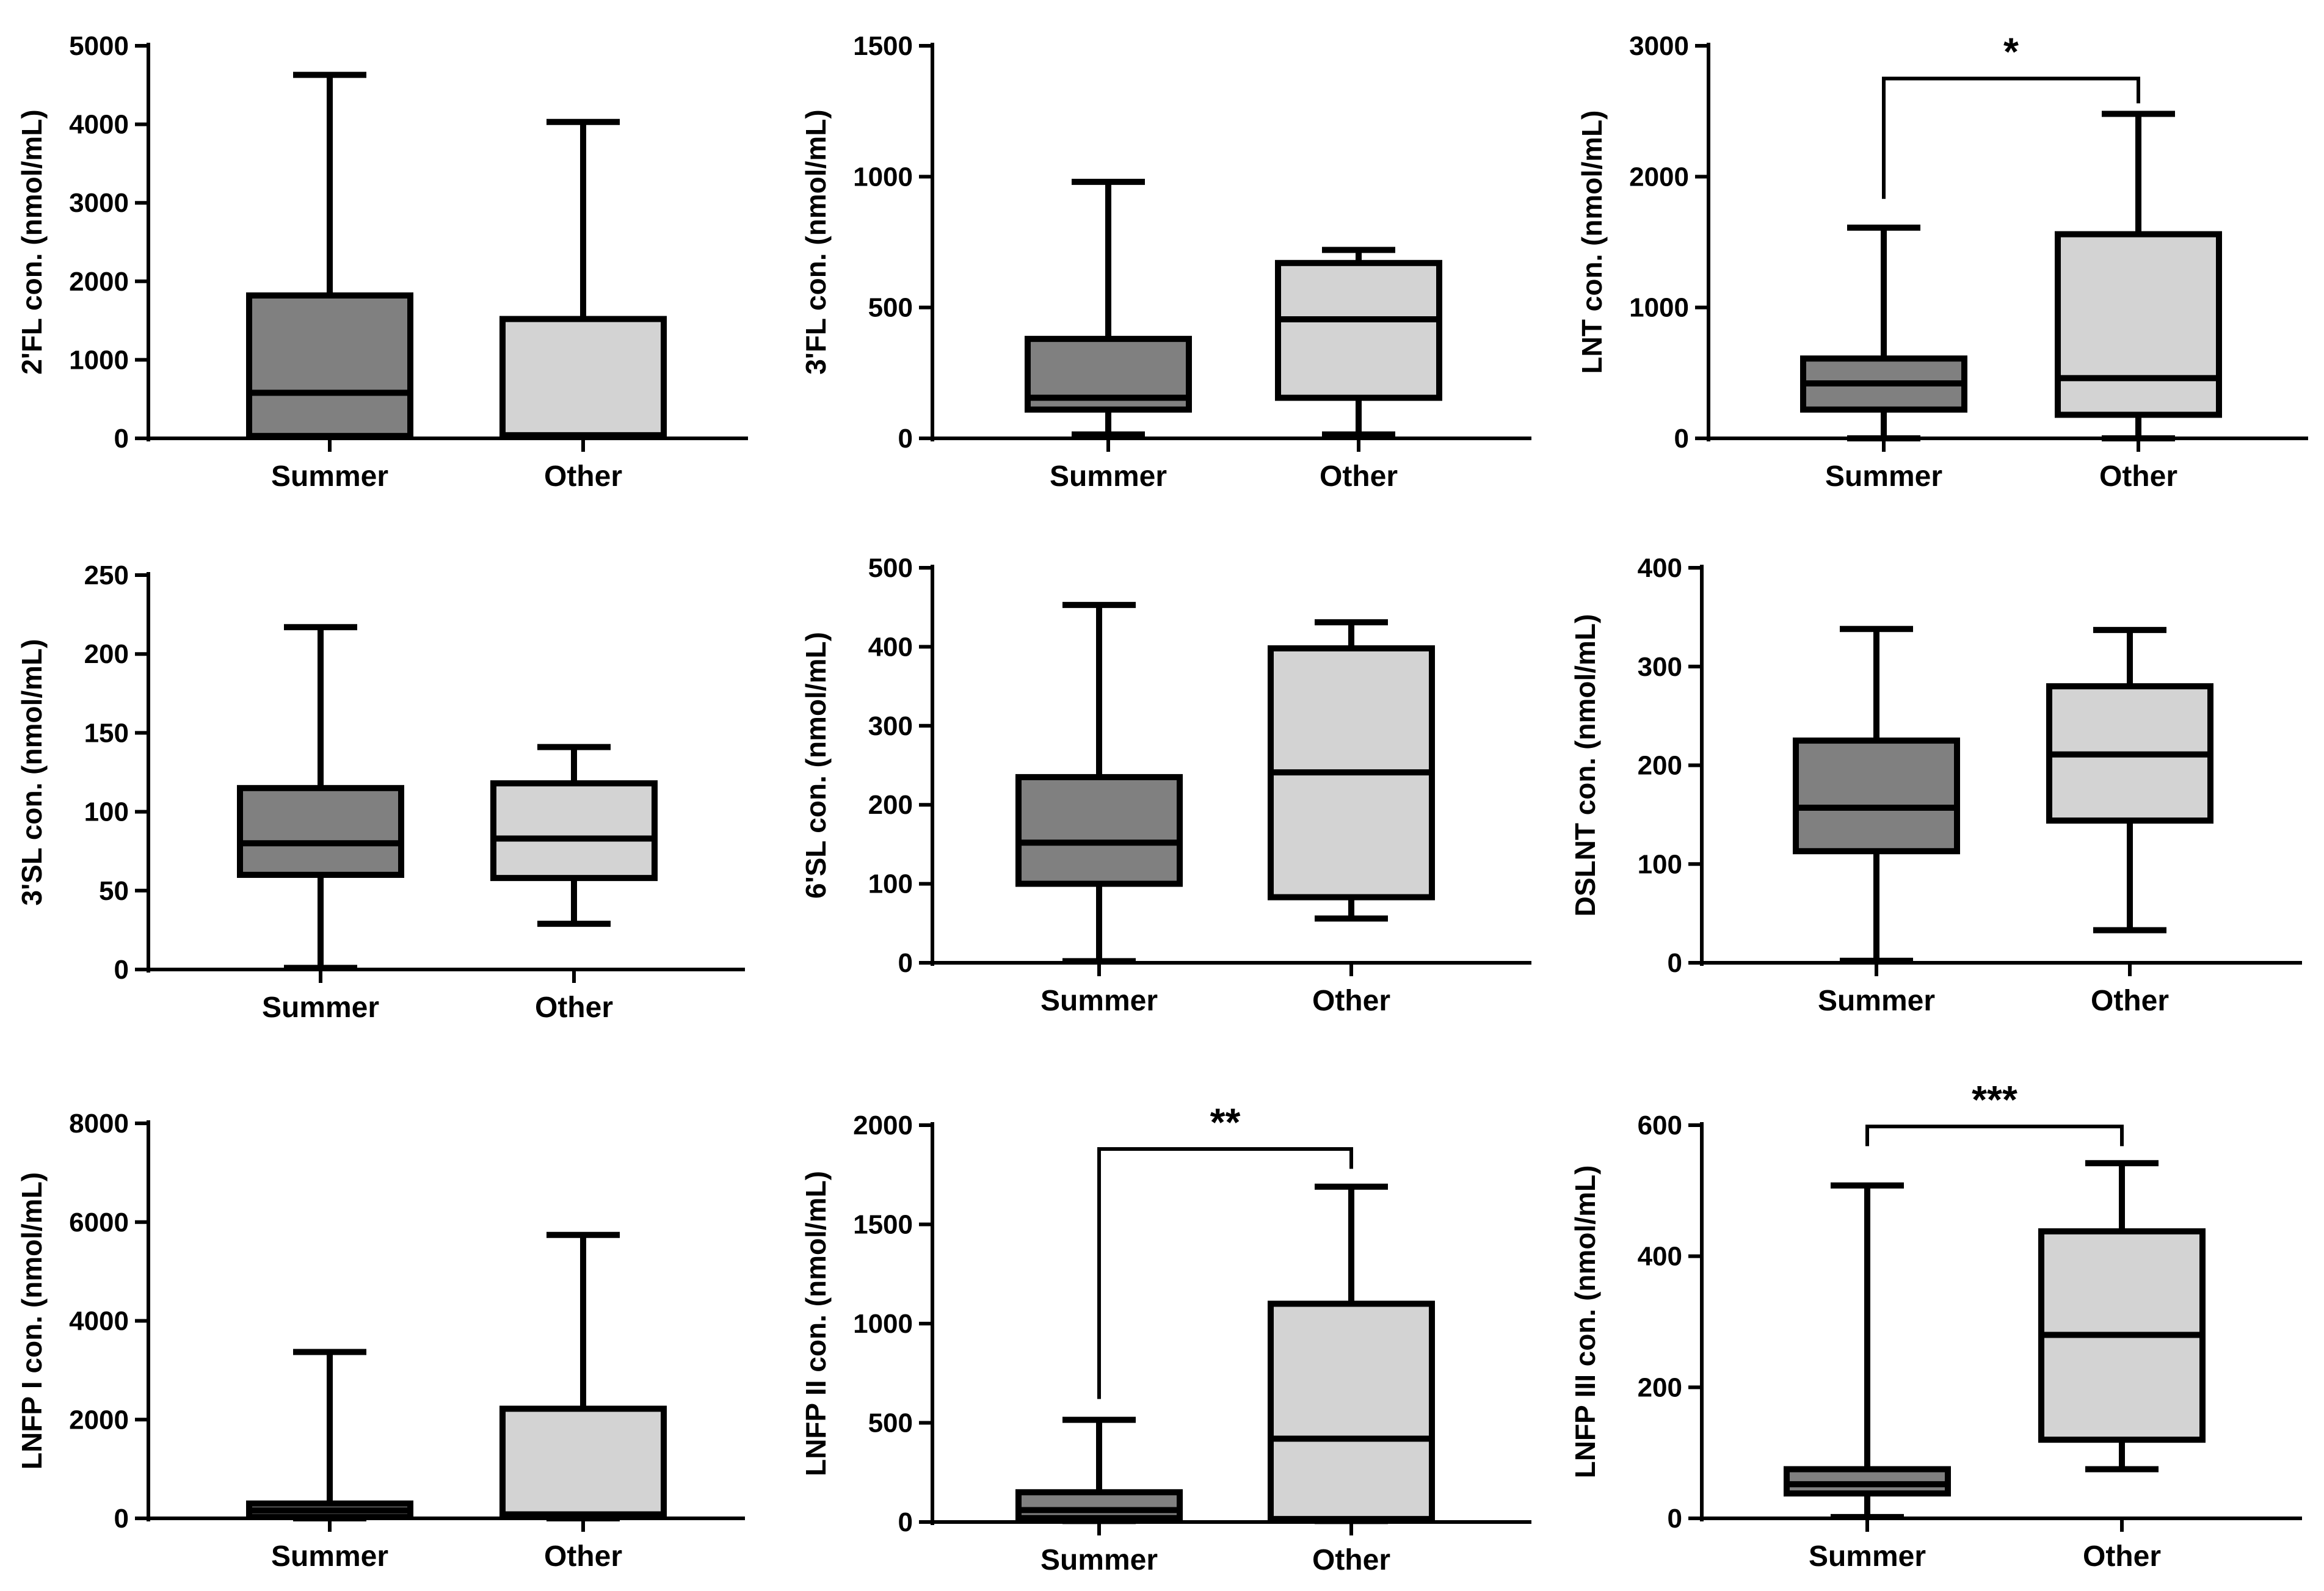  I want to click on y-tick-label: 6000, so click(99, 1223).